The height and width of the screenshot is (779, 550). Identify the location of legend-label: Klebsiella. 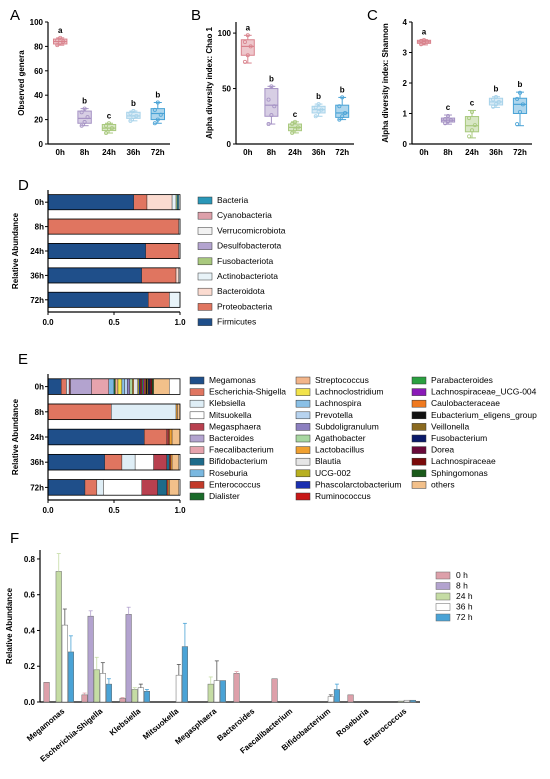
(227, 403).